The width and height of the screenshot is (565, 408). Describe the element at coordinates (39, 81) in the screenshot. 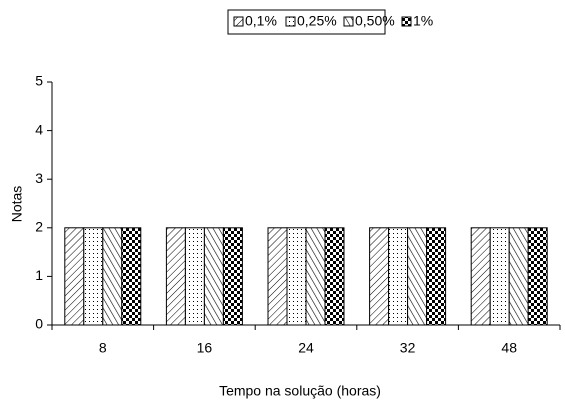

I see `y-tick-label: 5` at that location.